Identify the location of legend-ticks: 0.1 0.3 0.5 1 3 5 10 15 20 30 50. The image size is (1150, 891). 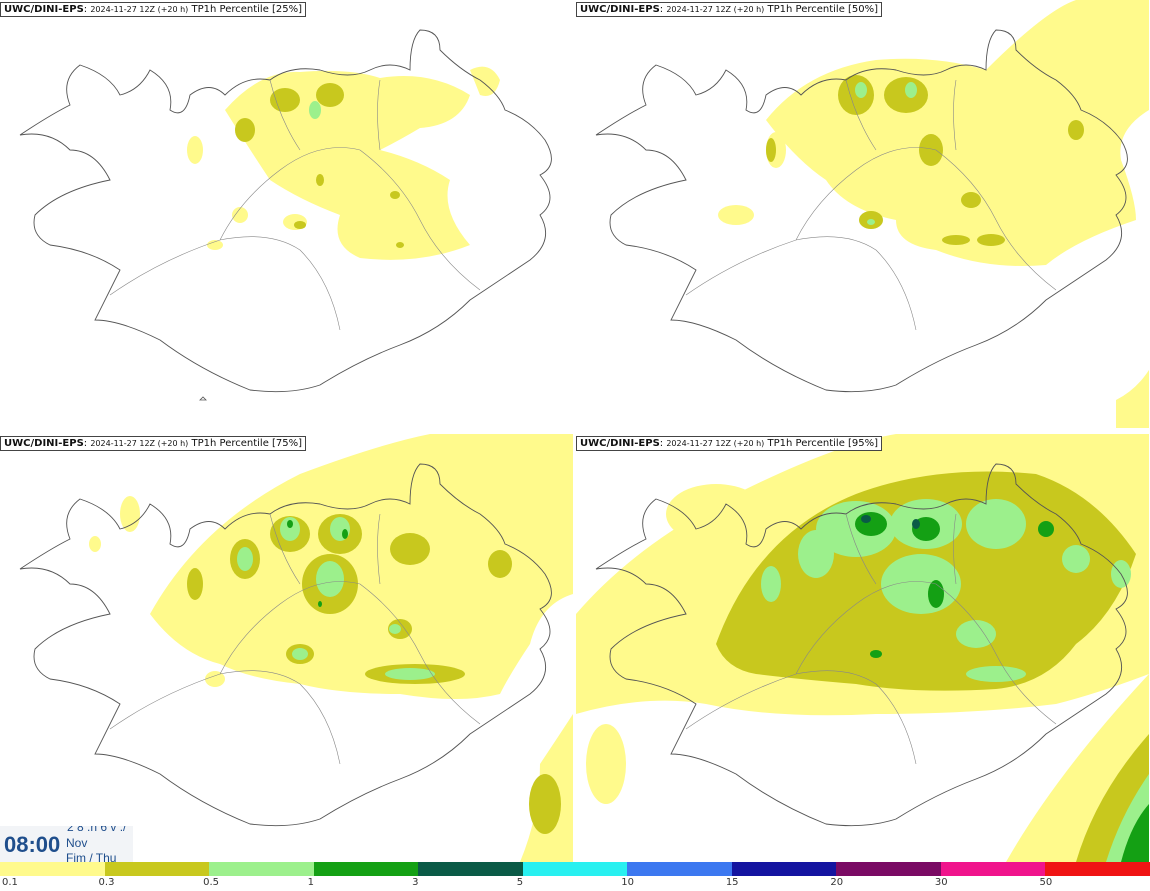
(575, 884).